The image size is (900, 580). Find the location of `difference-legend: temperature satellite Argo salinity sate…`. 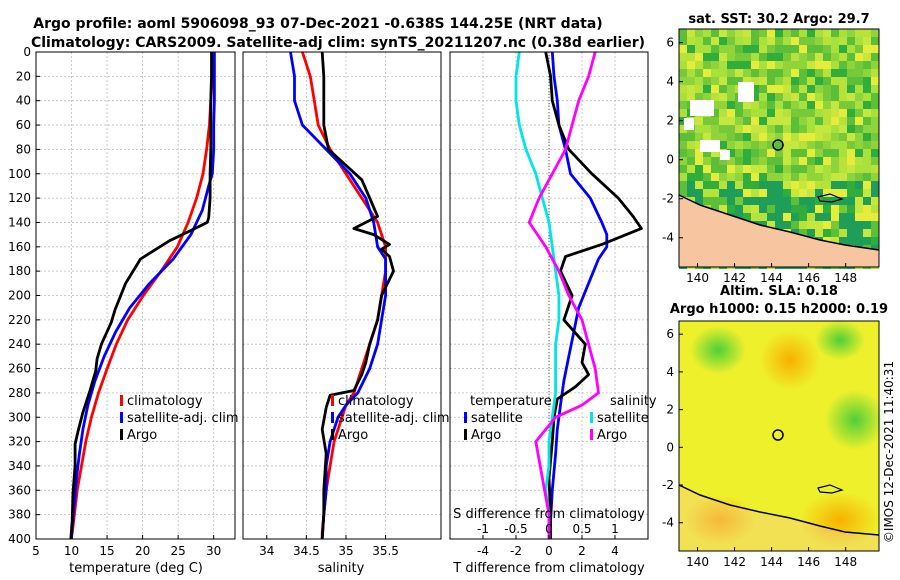

difference-legend: temperature satellite Argo salinity sate… is located at coordinates (560, 418).